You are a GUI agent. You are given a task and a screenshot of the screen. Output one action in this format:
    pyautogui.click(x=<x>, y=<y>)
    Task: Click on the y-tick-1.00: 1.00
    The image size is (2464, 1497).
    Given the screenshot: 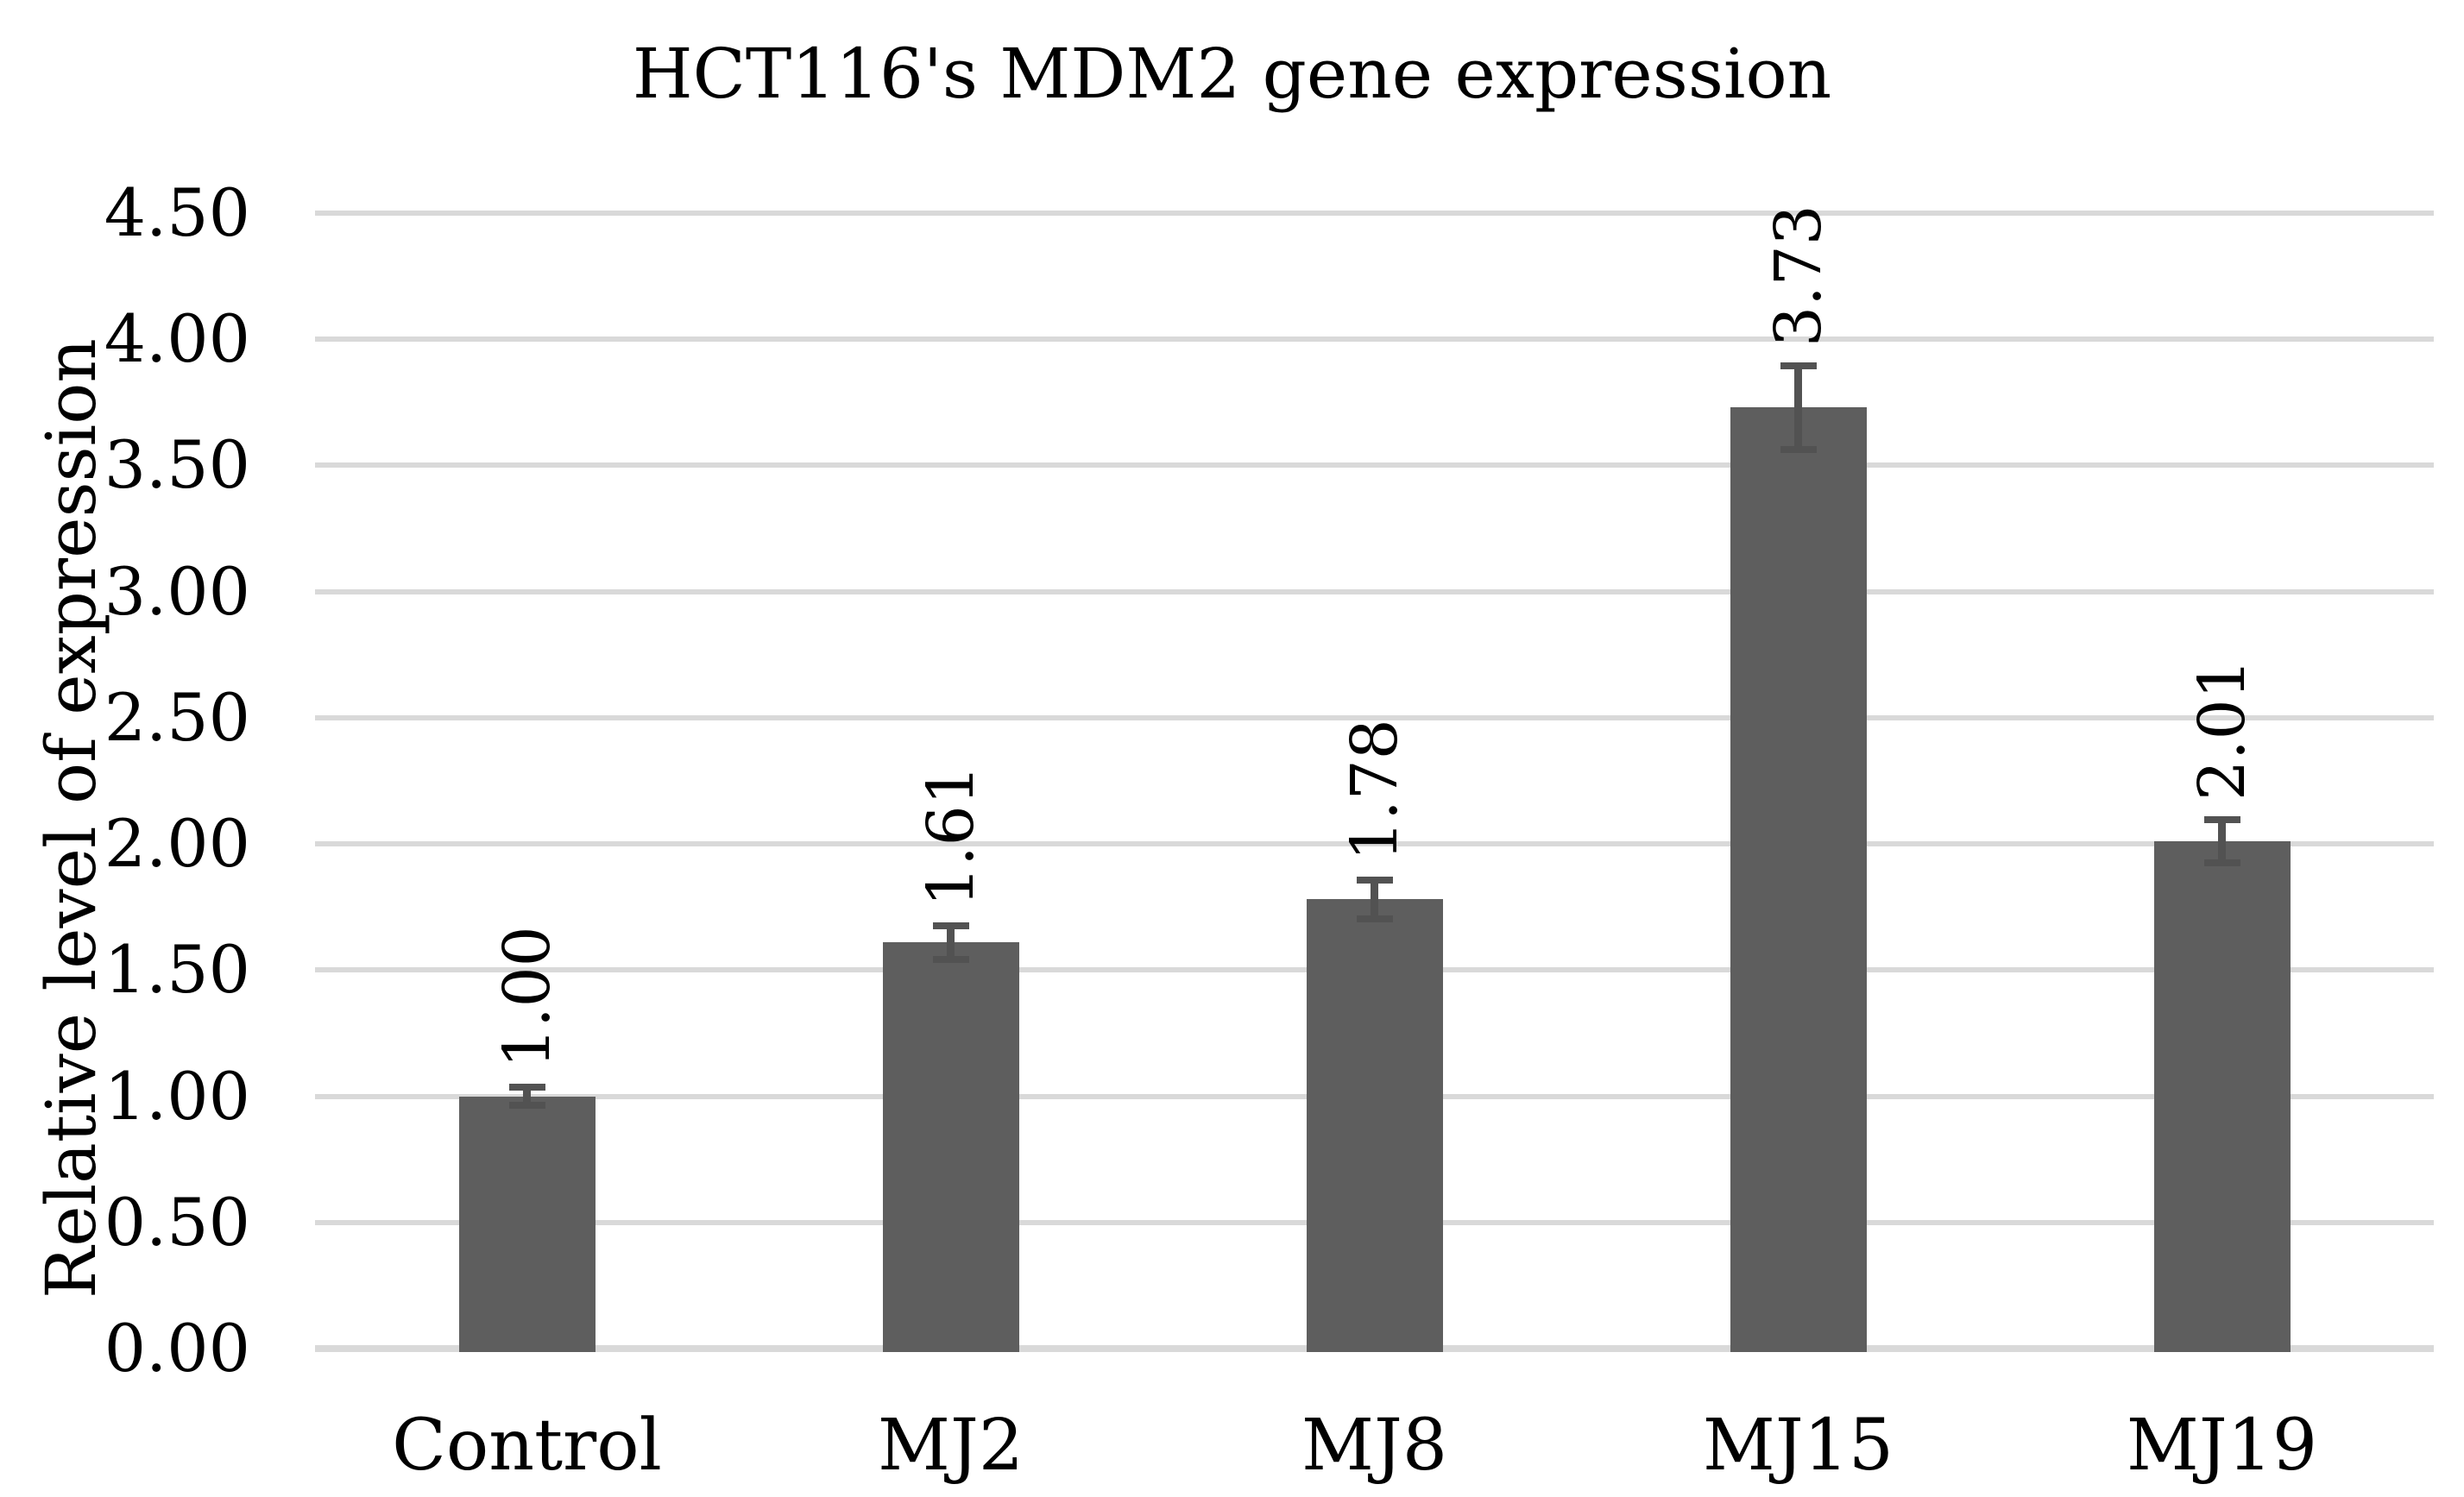 What is the action you would take?
    pyautogui.click(x=177, y=1096)
    